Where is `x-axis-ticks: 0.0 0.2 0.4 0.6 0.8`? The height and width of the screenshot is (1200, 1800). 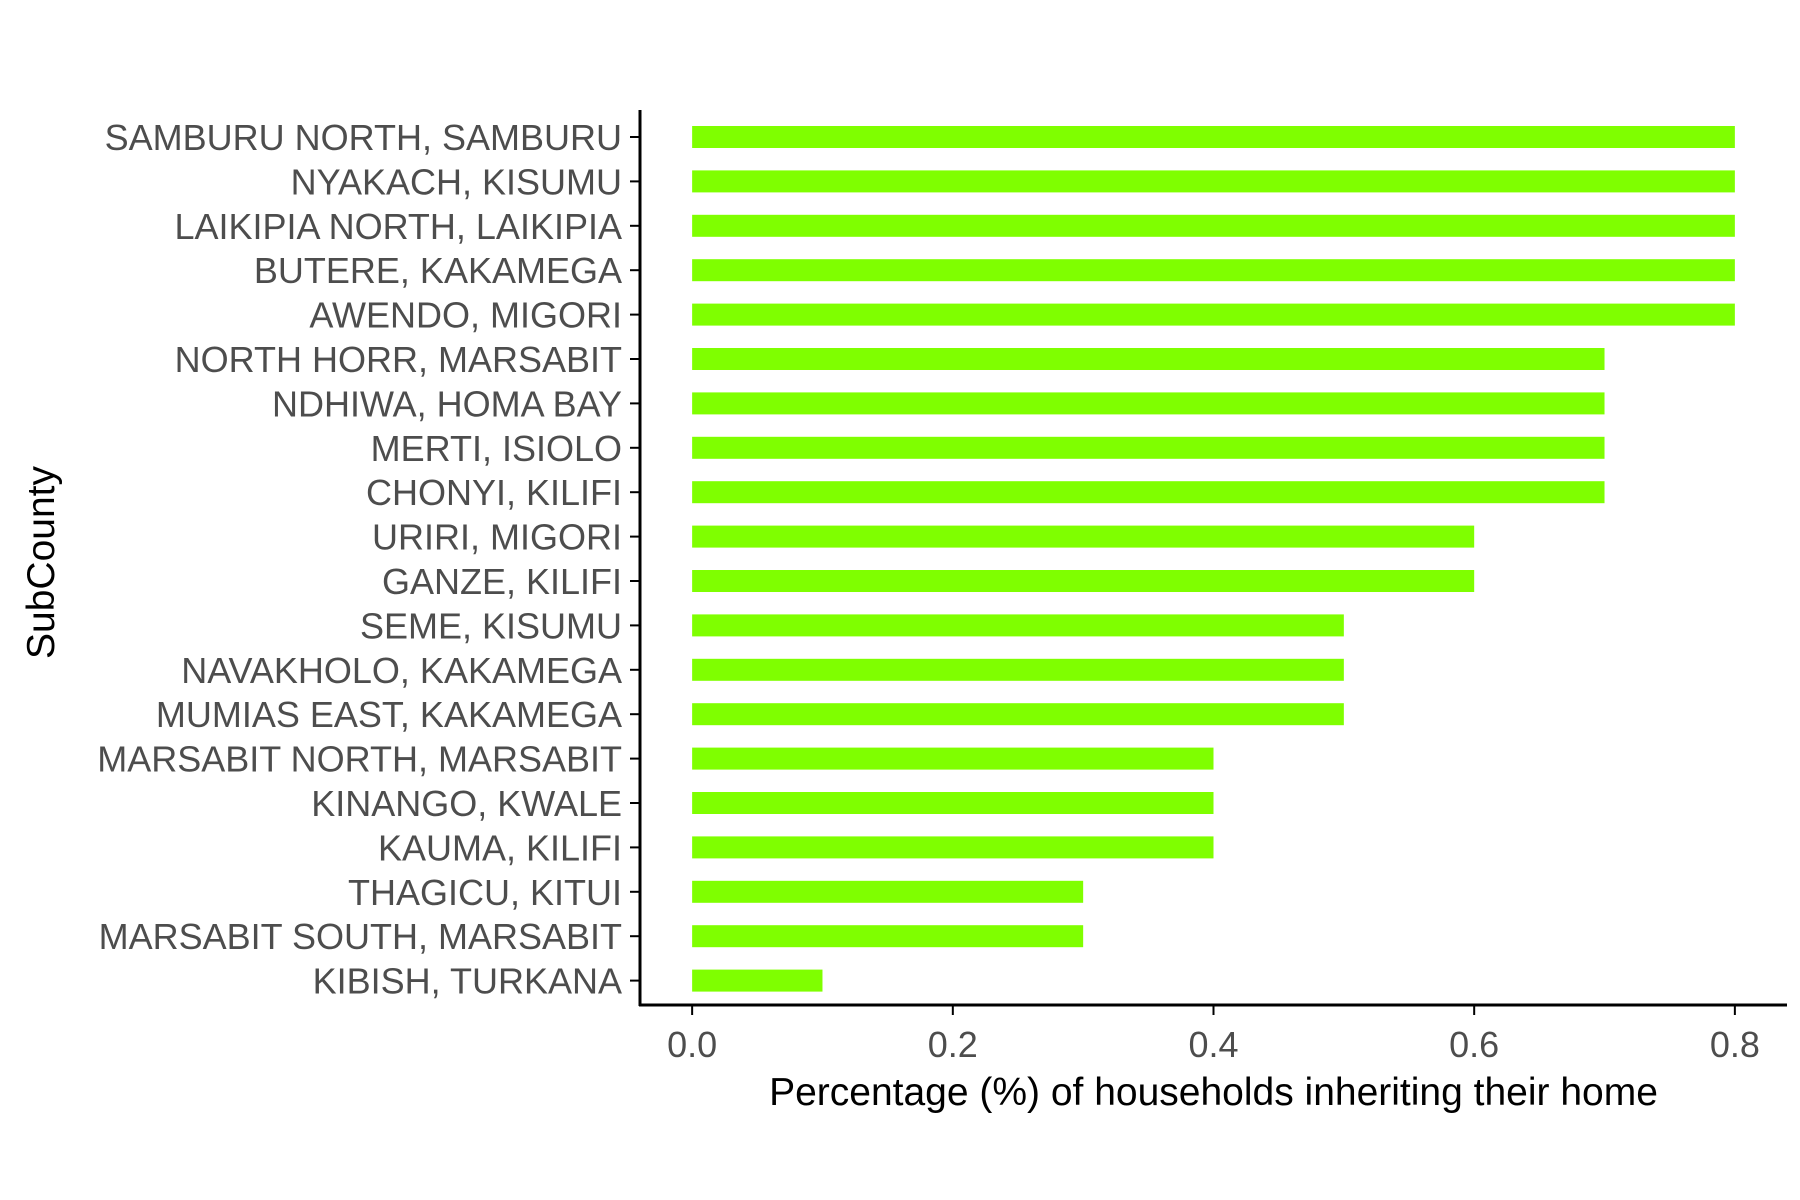 x-axis-ticks: 0.0 0.2 0.4 0.6 0.8 is located at coordinates (1213, 1035).